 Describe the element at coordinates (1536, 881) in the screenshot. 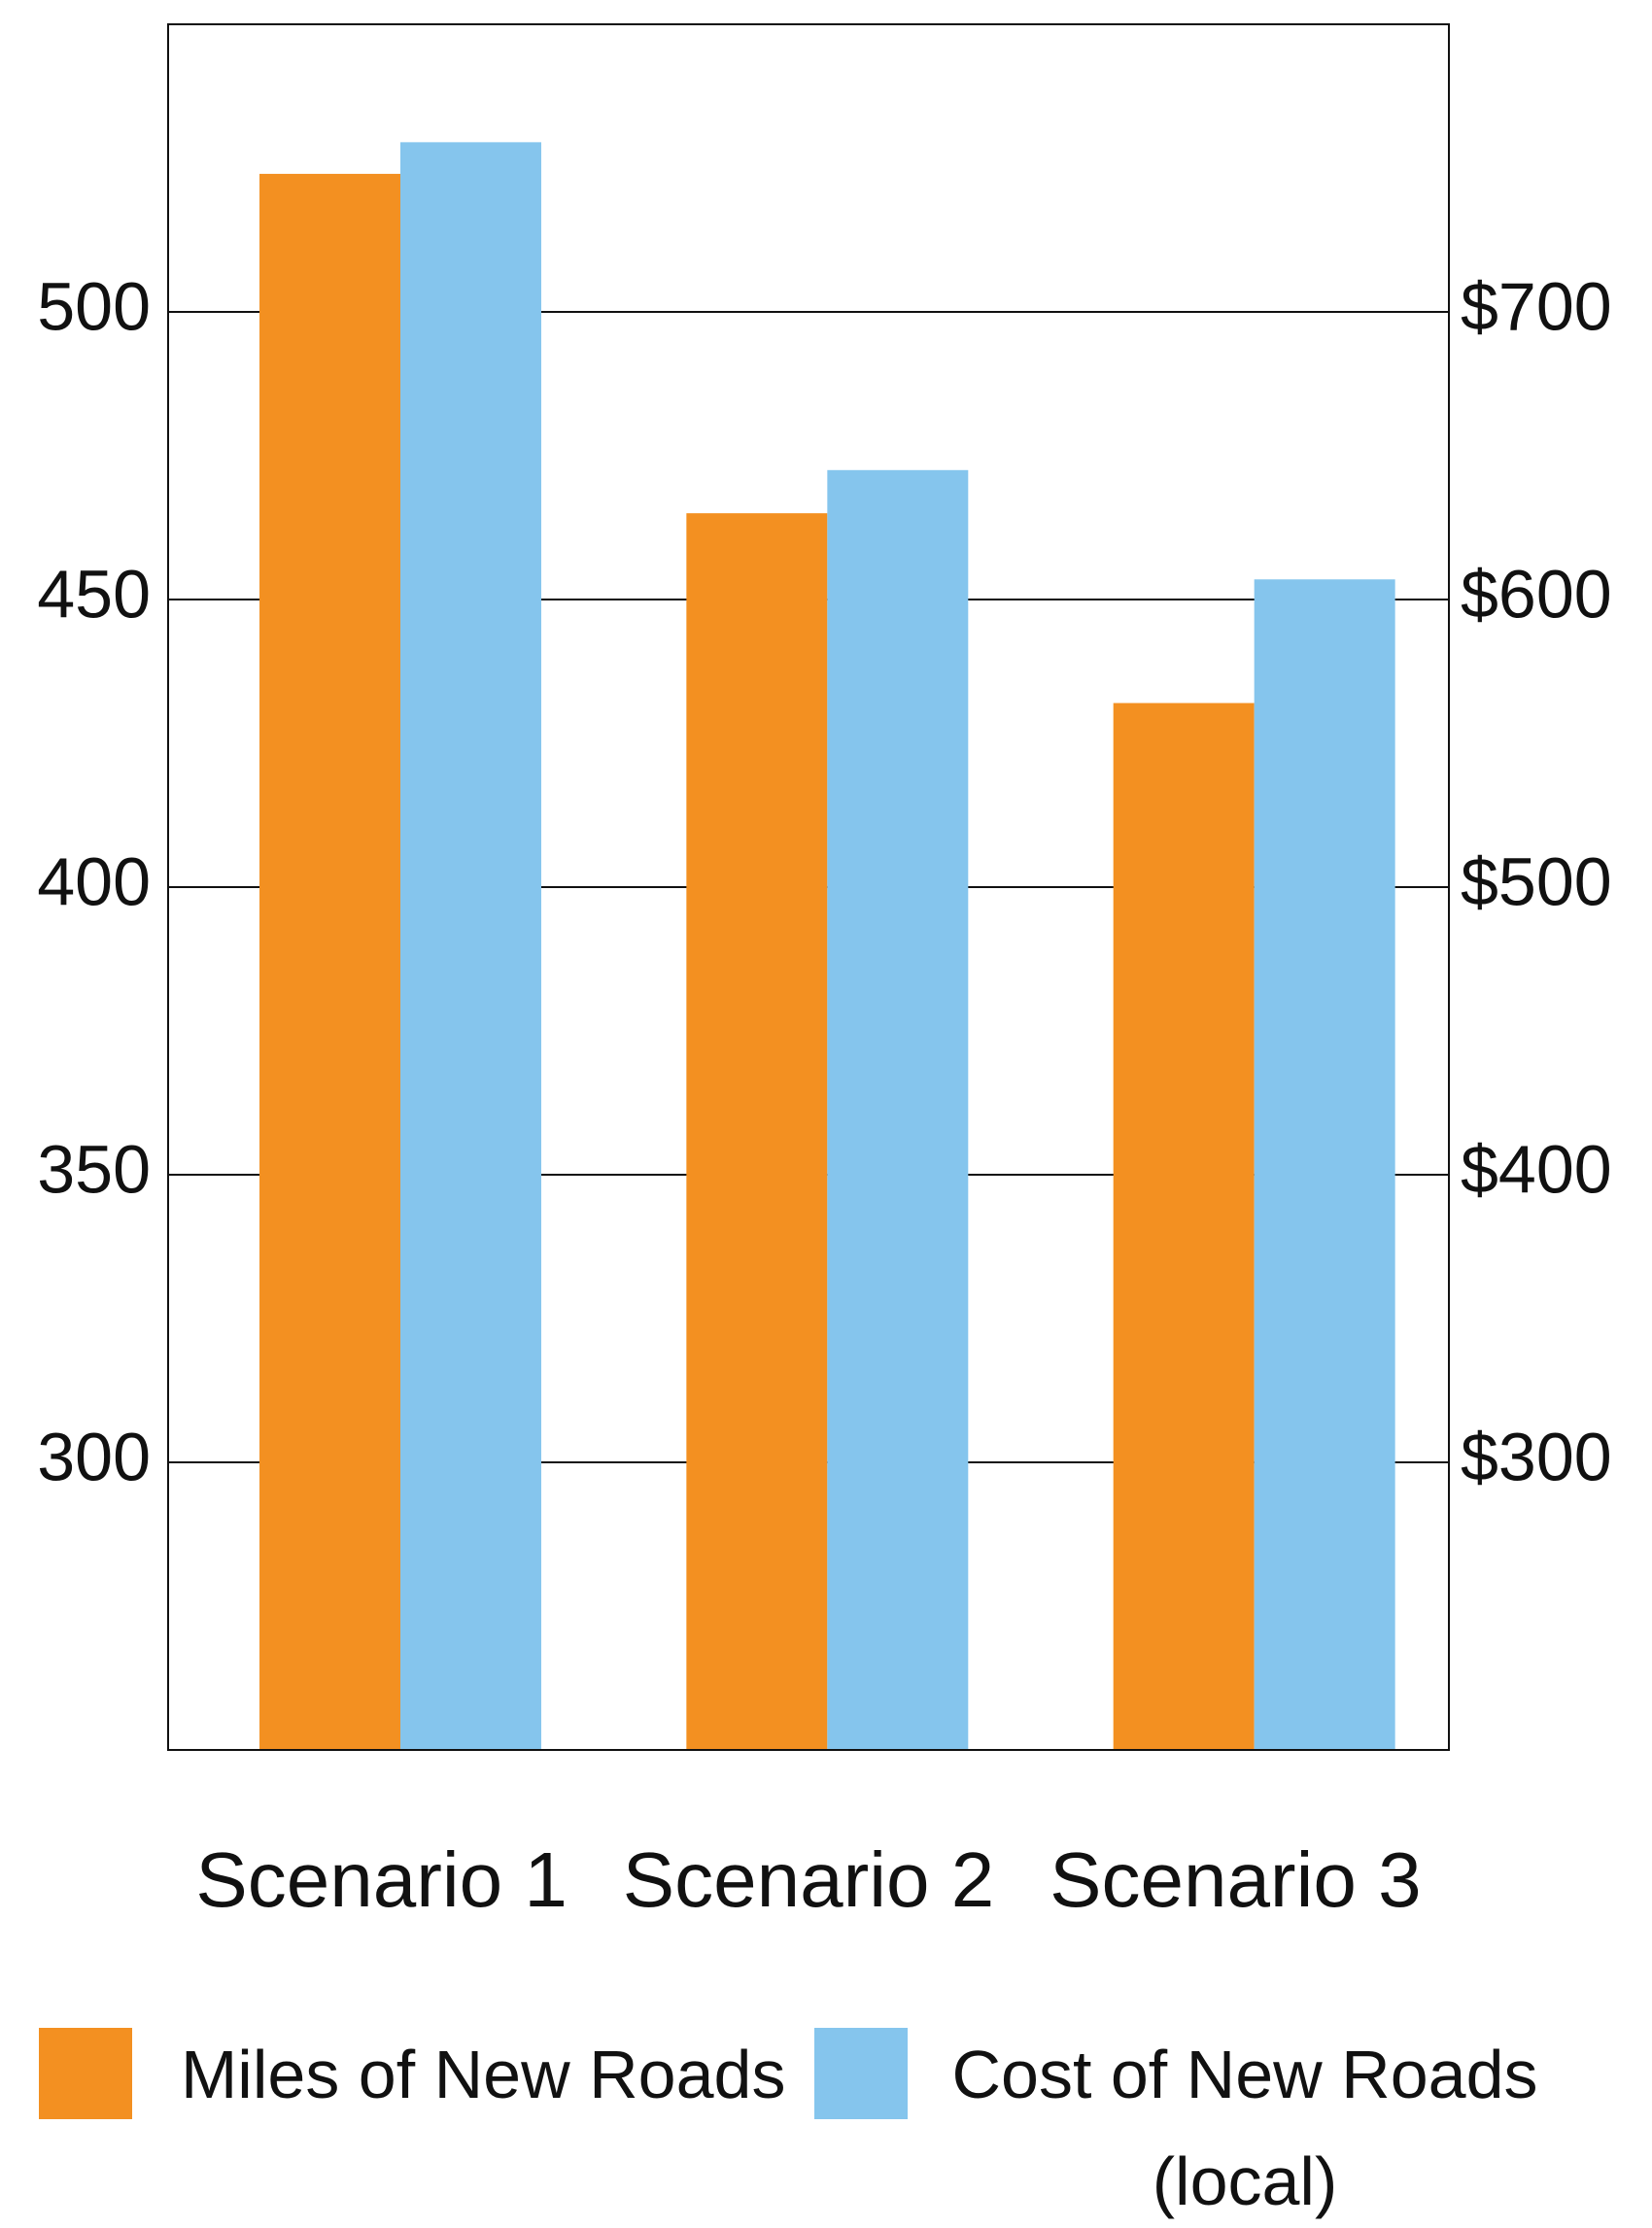

I see `y2-tick-label: $500` at that location.